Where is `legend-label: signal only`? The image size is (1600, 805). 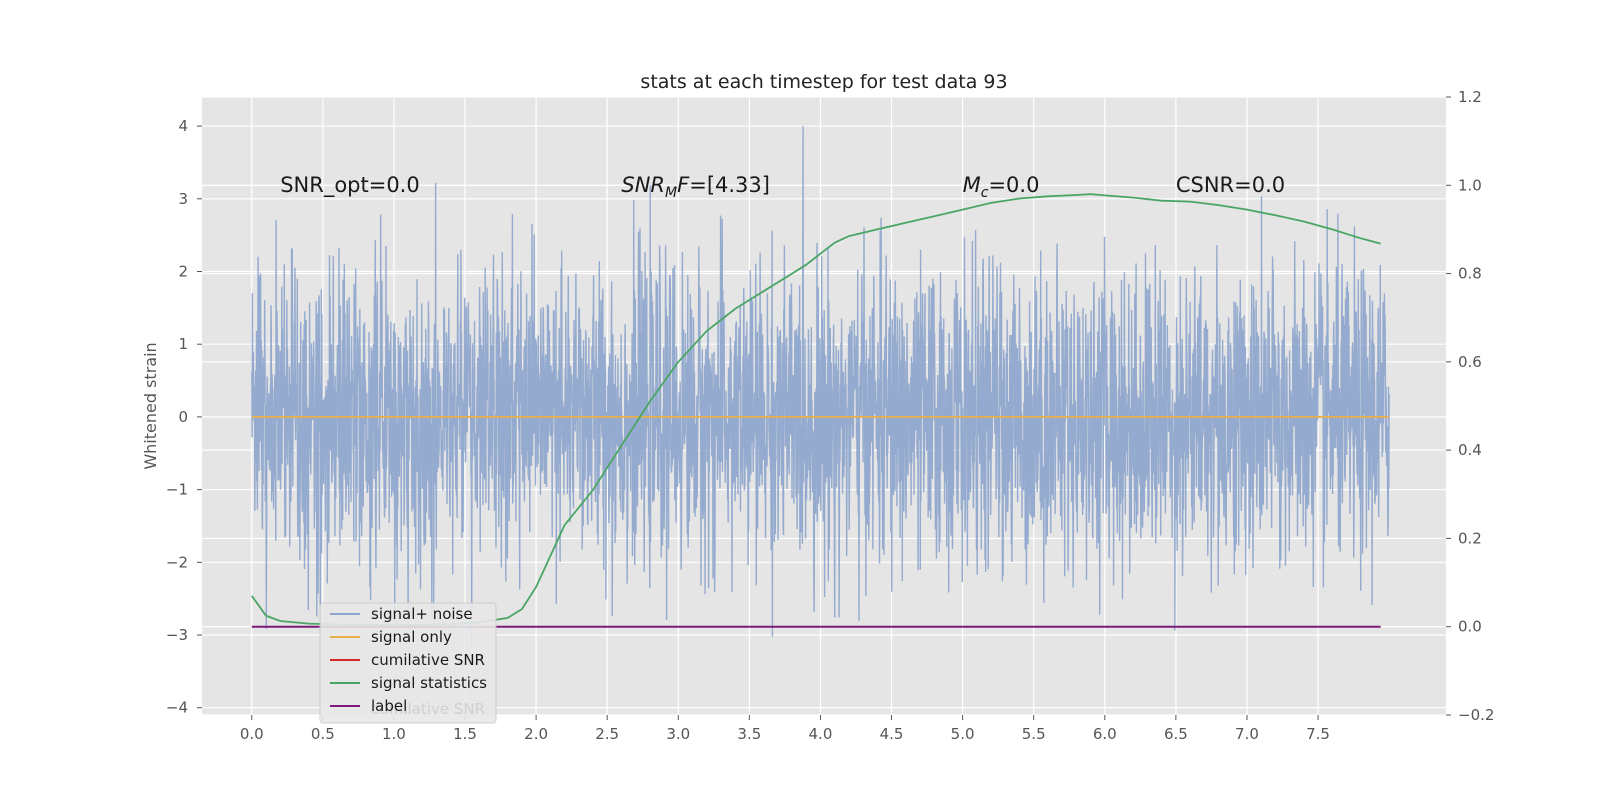 legend-label: signal only is located at coordinates (411, 637).